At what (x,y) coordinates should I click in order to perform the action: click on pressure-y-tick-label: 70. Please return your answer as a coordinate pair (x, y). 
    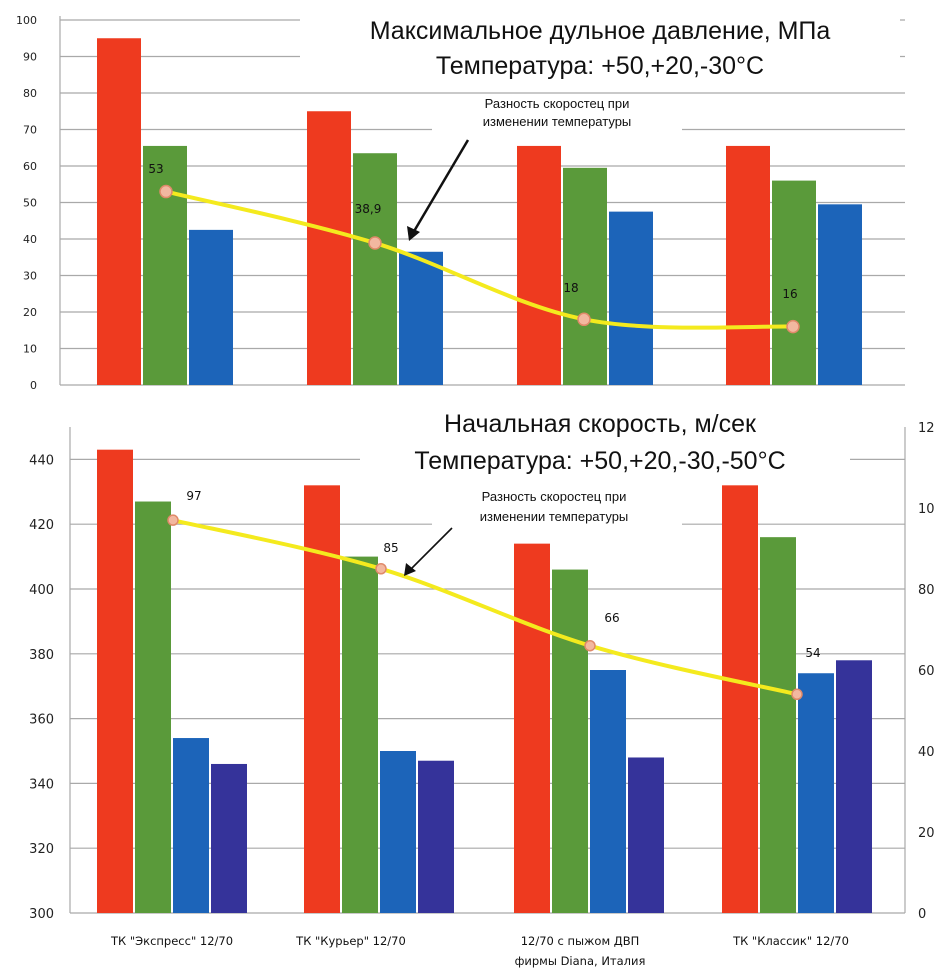
    Looking at the image, I should click on (30, 130).